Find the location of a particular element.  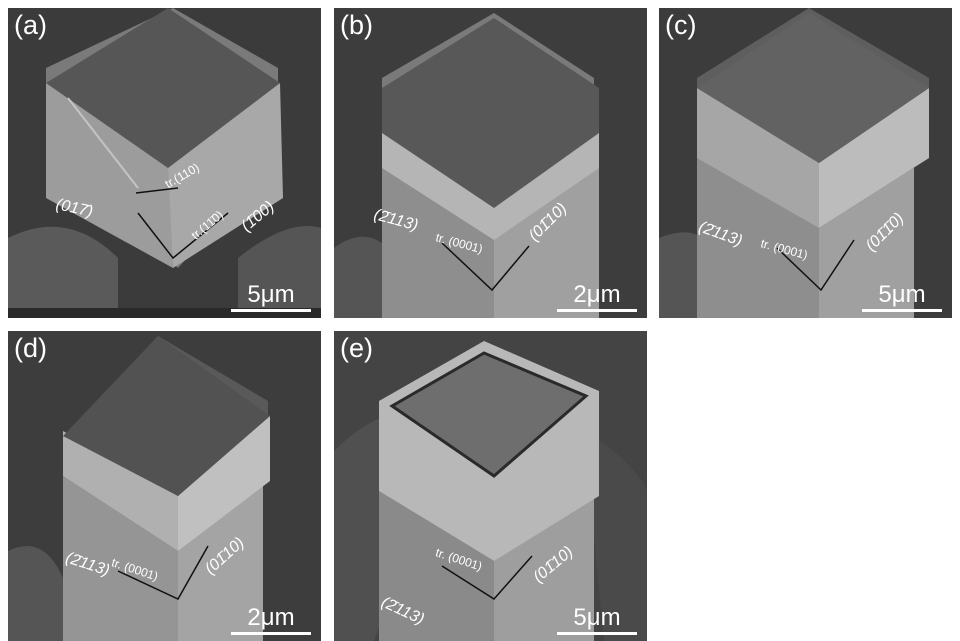

panel-label: (c) is located at coordinates (681, 25).